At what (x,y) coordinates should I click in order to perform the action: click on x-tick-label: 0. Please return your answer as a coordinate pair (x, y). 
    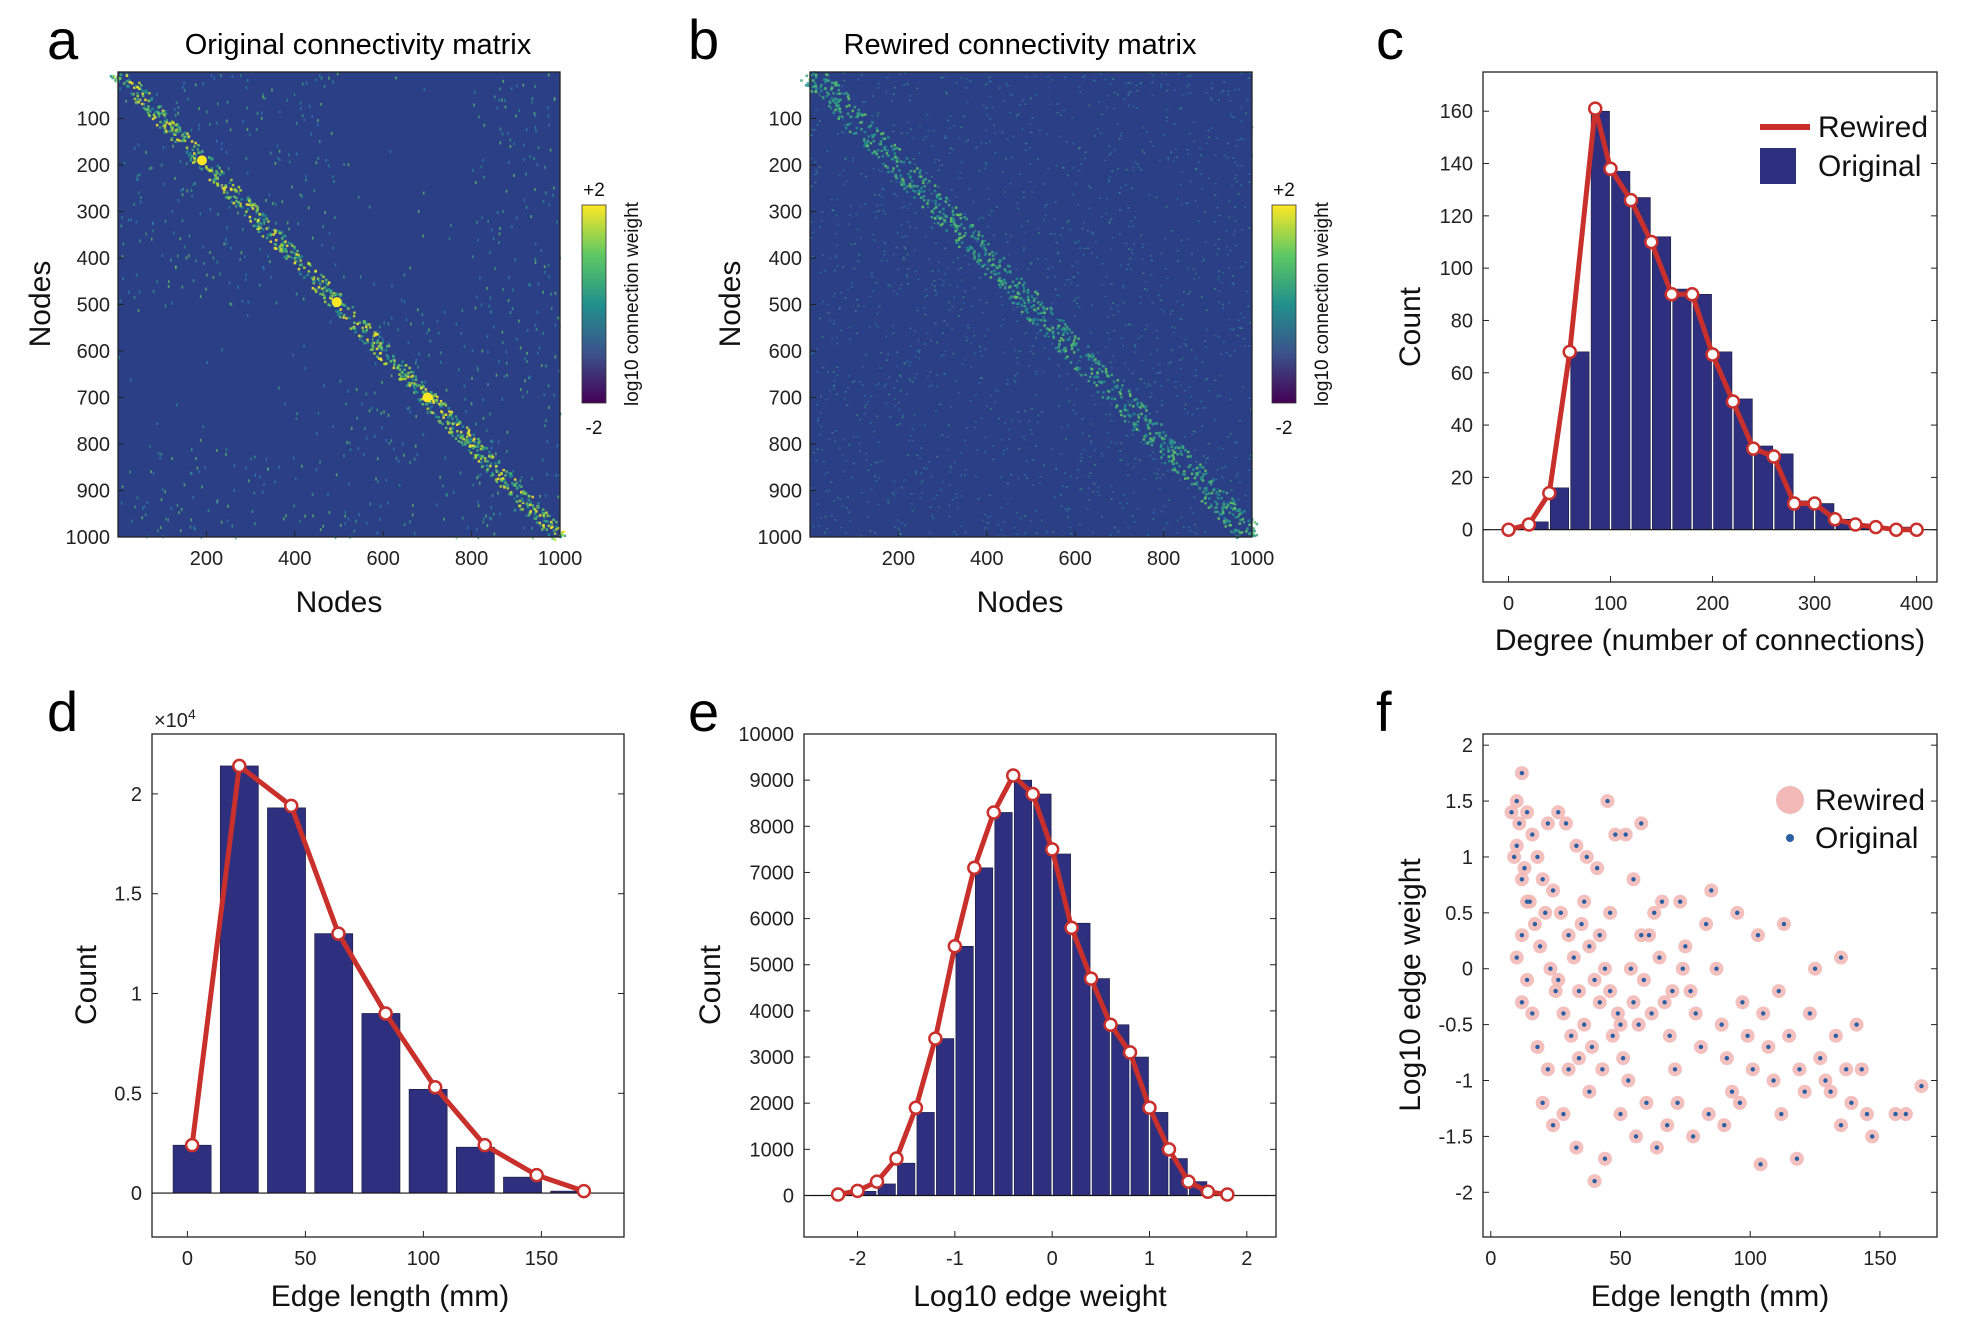
    Looking at the image, I should click on (187, 1259).